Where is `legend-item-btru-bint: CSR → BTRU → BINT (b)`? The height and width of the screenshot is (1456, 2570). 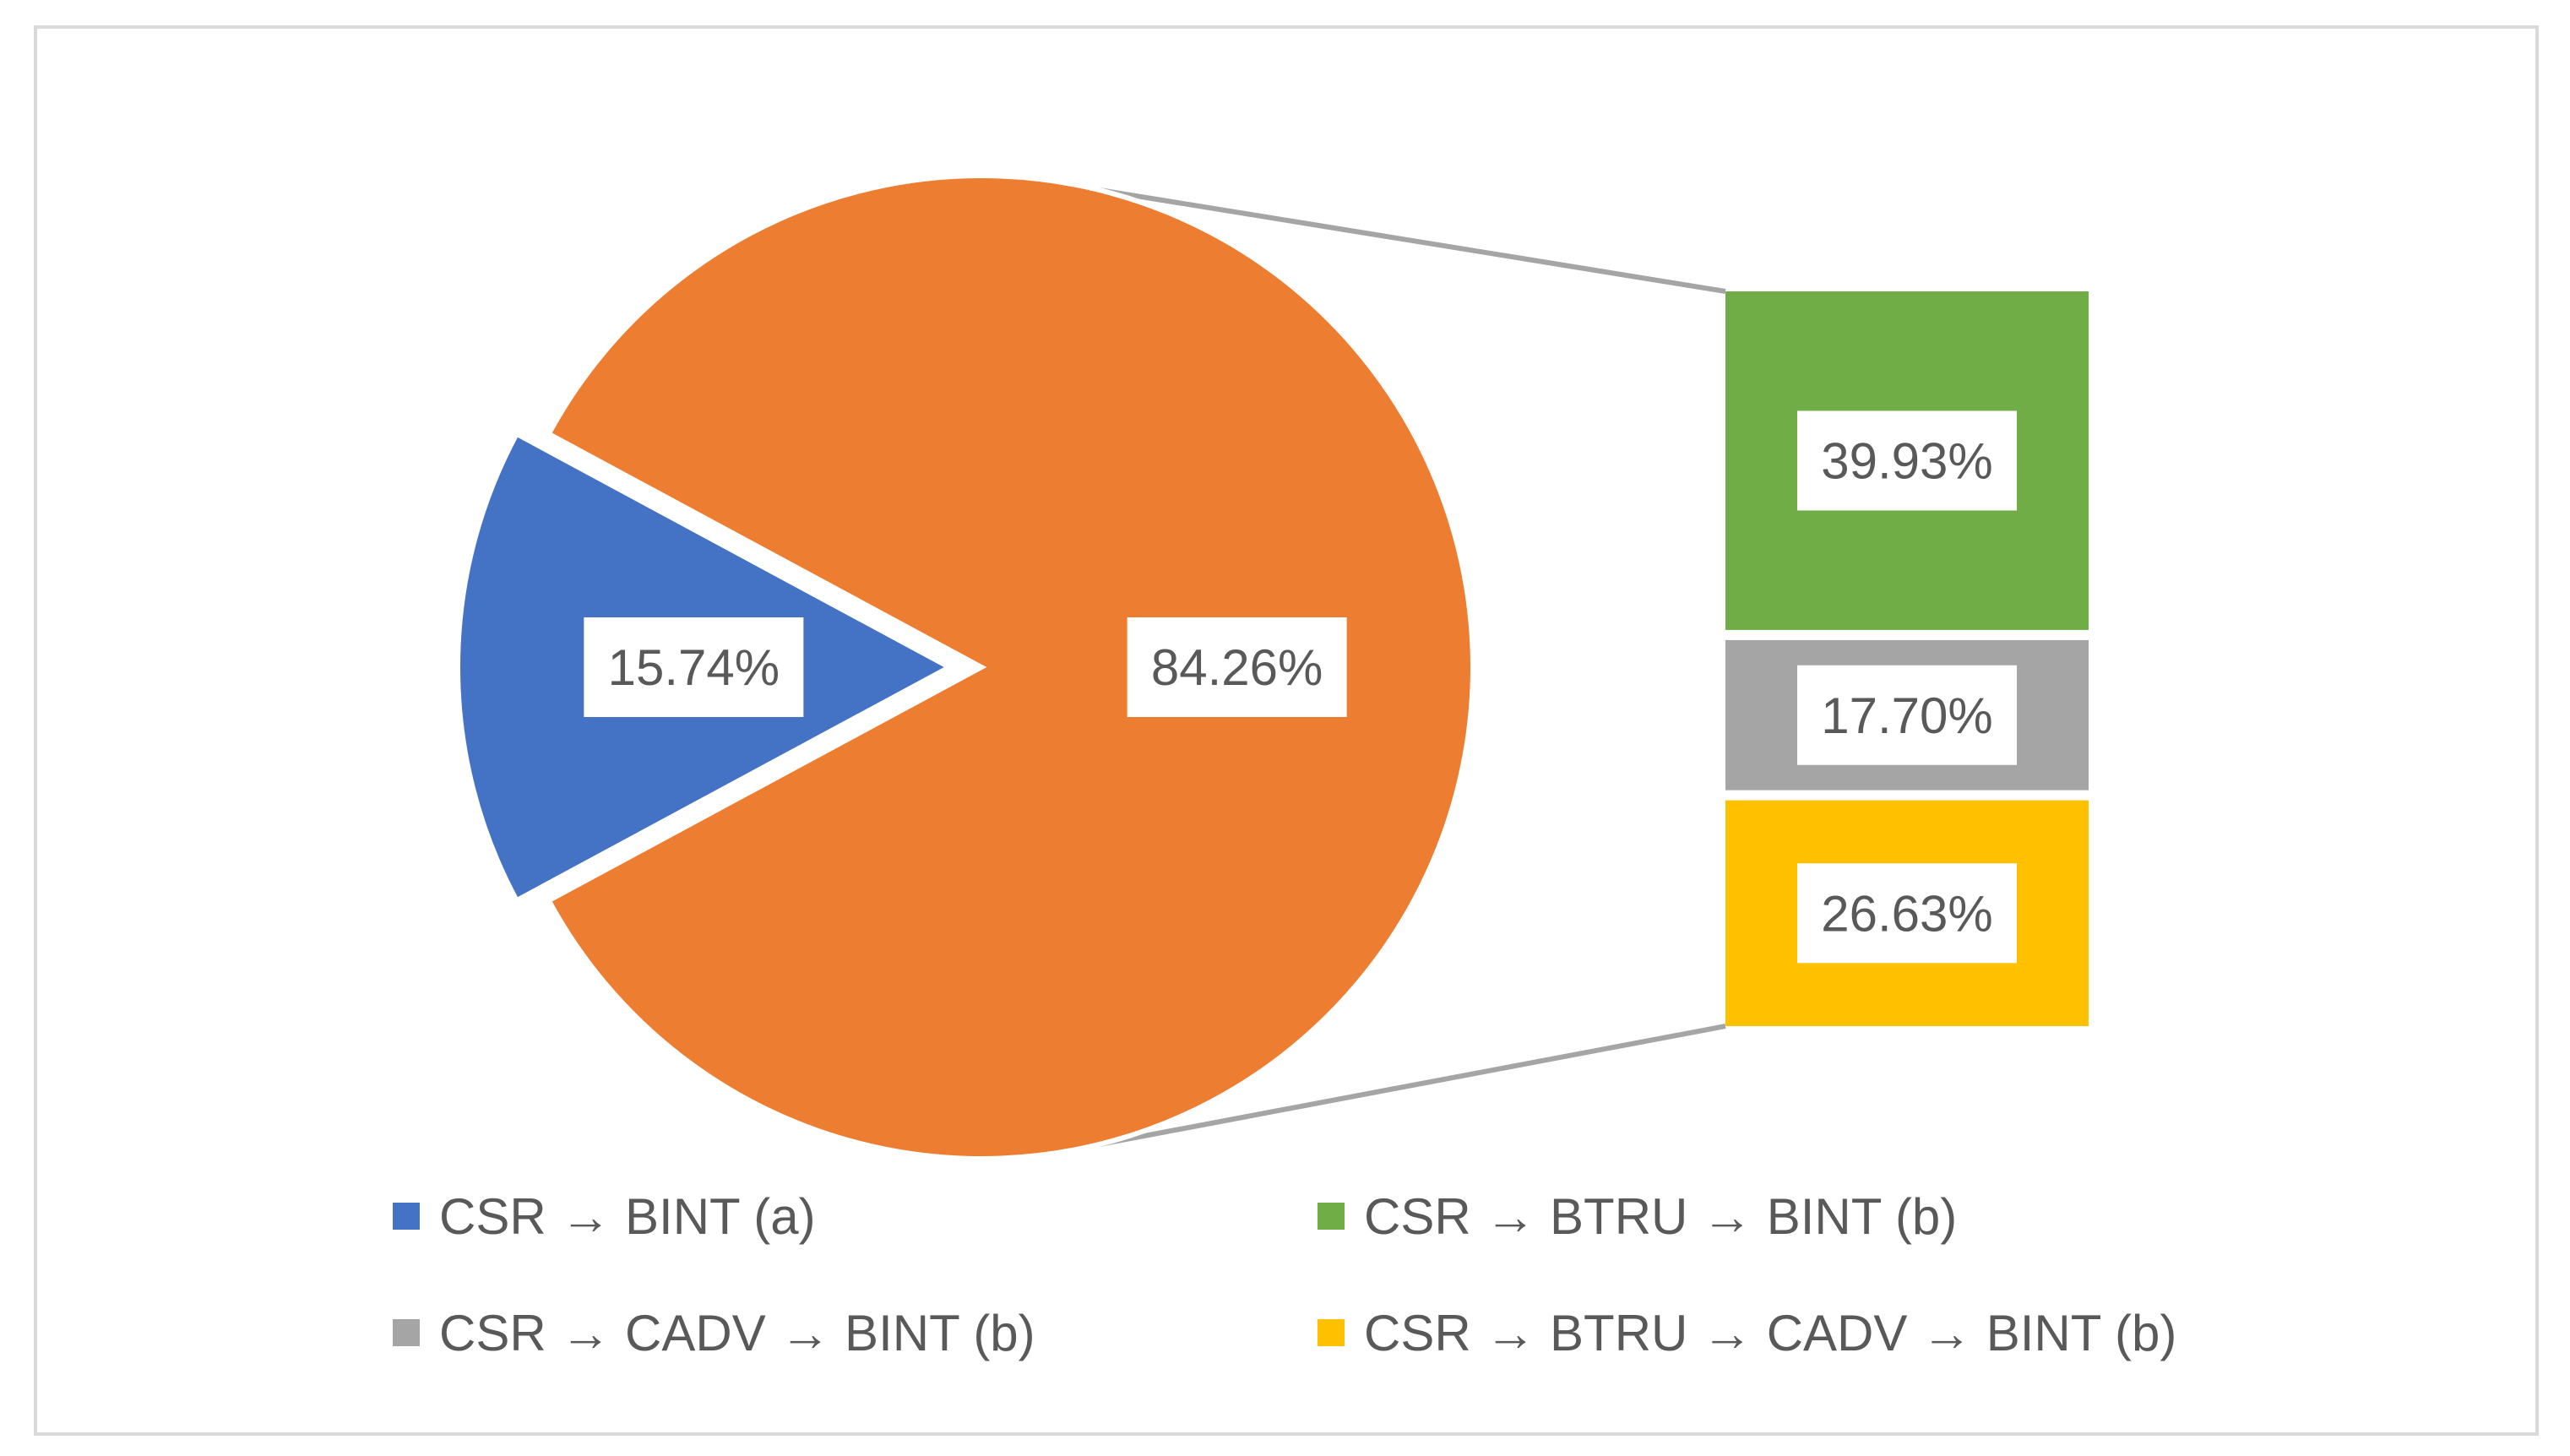
legend-item-btru-bint: CSR → BTRU → BINT (b) is located at coordinates (1637, 1216).